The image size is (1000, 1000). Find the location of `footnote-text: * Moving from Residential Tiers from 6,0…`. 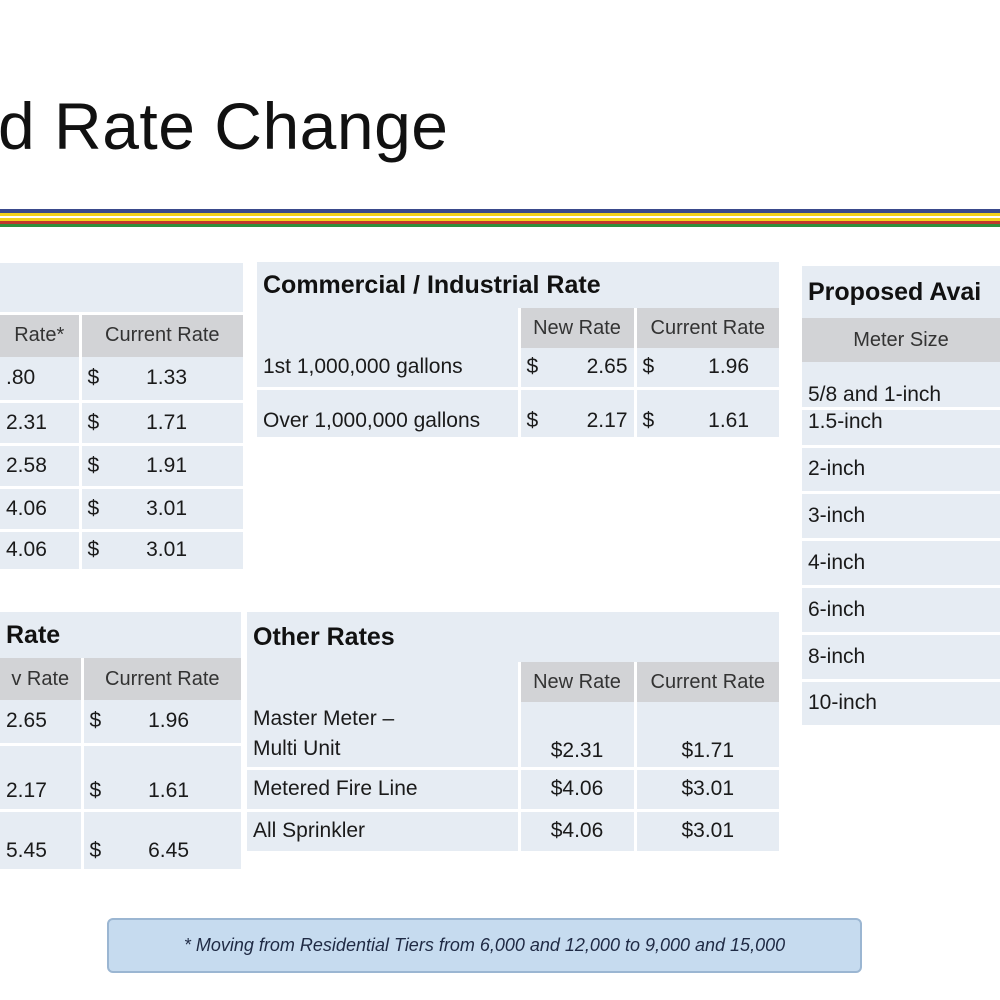

footnote-text: * Moving from Residential Tiers from 6,0… is located at coordinates (484, 945).